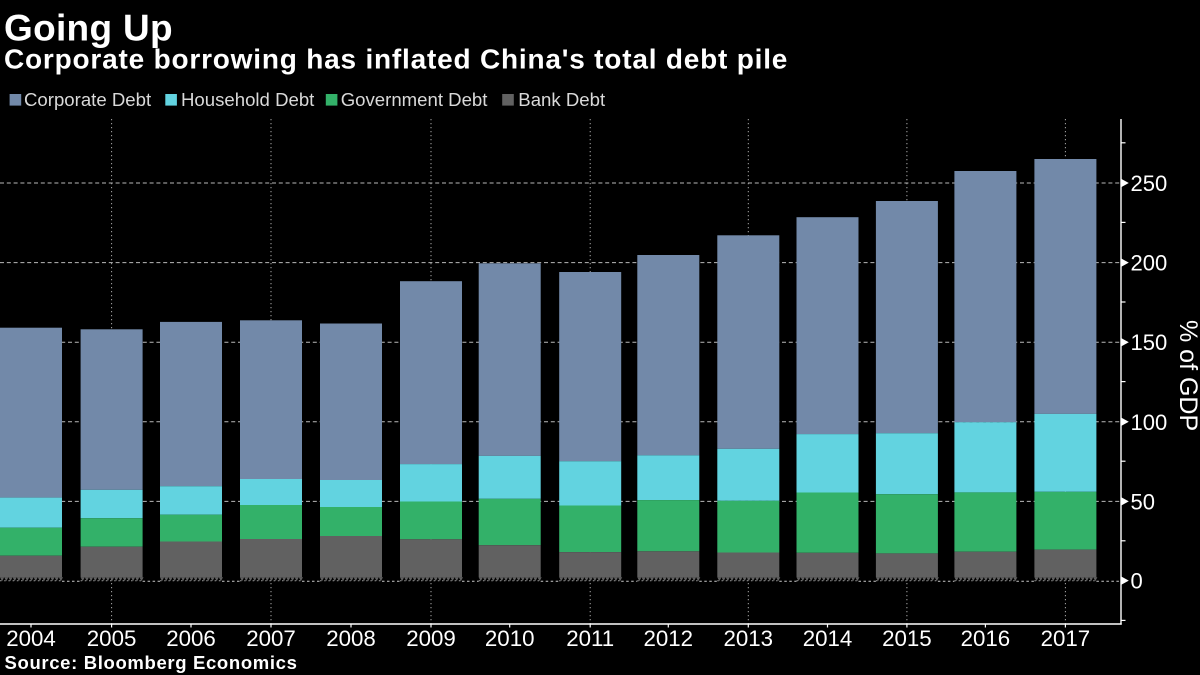  Describe the element at coordinates (986, 638) in the screenshot. I see `svg-text: 2016` at that location.